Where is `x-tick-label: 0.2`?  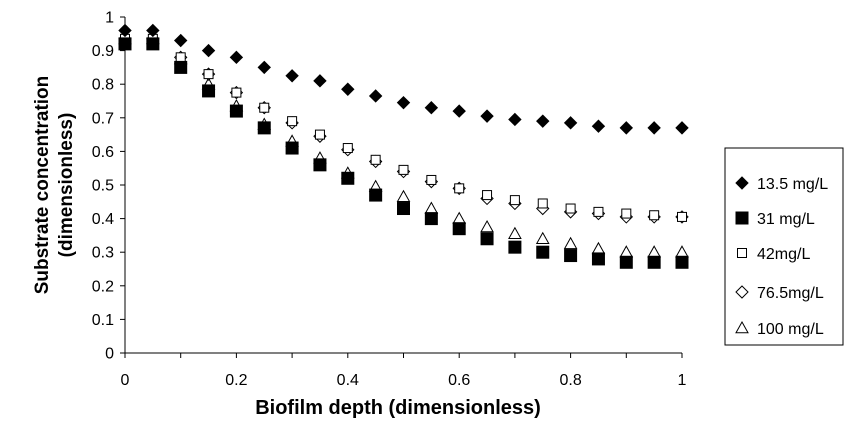
x-tick-label: 0.2 is located at coordinates (236, 380).